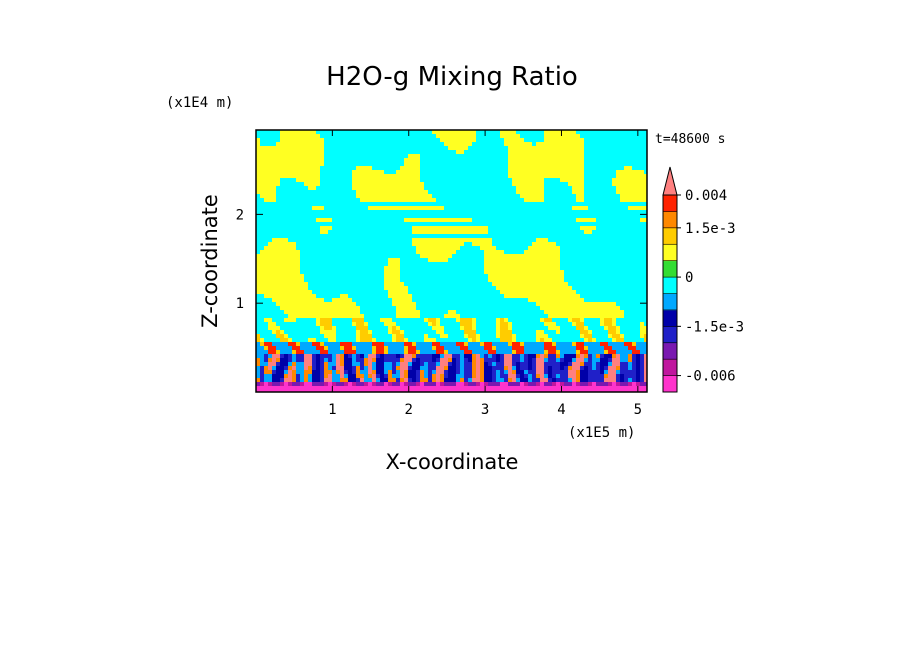  What do you see at coordinates (670, 203) in the screenshot?
I see `colorbar-segment` at bounding box center [670, 203].